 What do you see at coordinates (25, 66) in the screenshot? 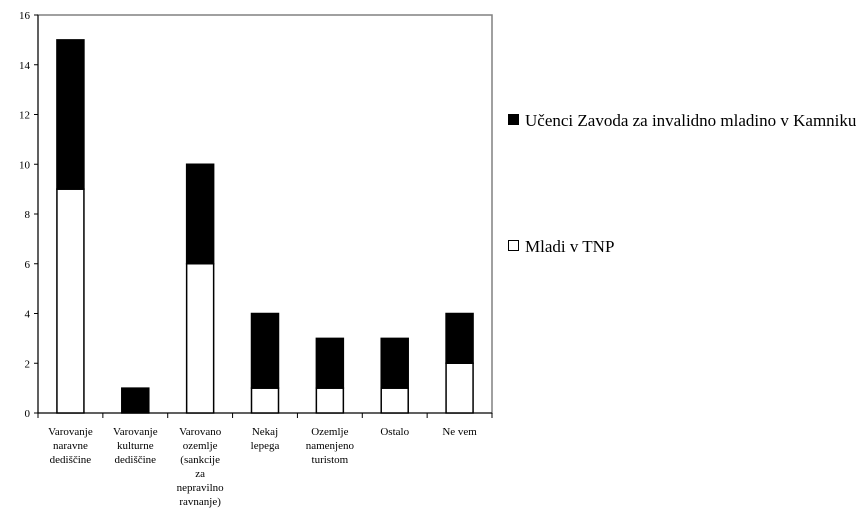
I see `y-tick-label: 14` at bounding box center [25, 66].